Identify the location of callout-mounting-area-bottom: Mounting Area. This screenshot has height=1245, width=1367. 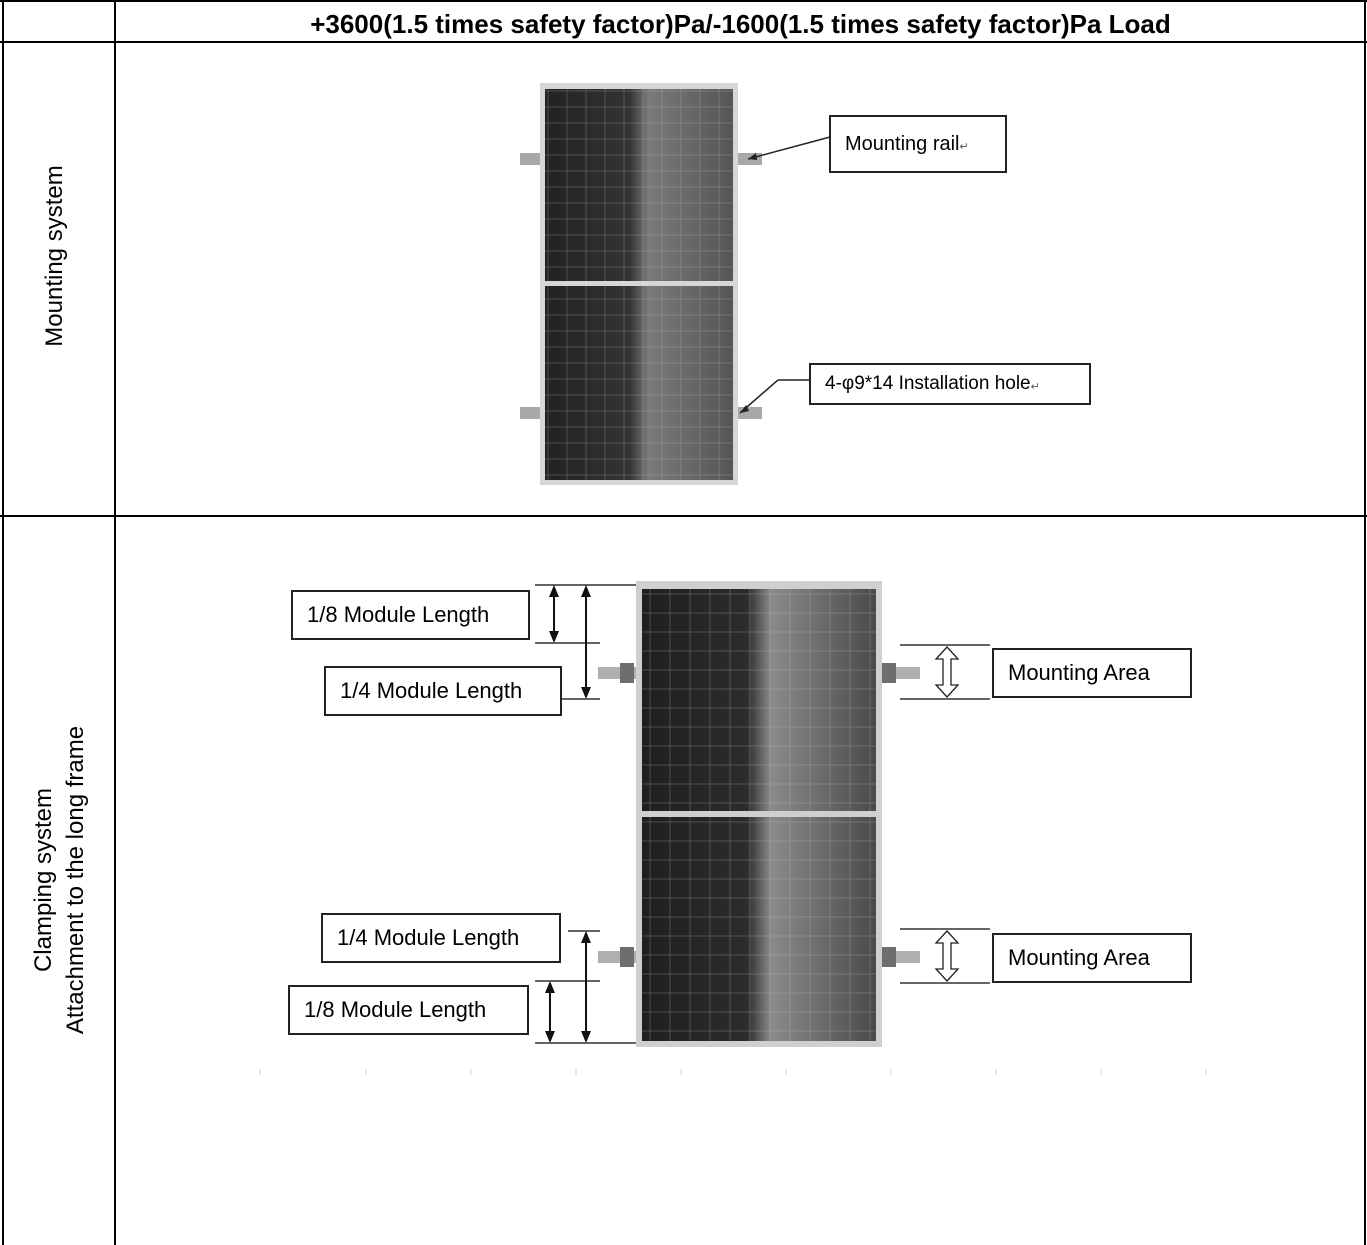
(1092, 958).